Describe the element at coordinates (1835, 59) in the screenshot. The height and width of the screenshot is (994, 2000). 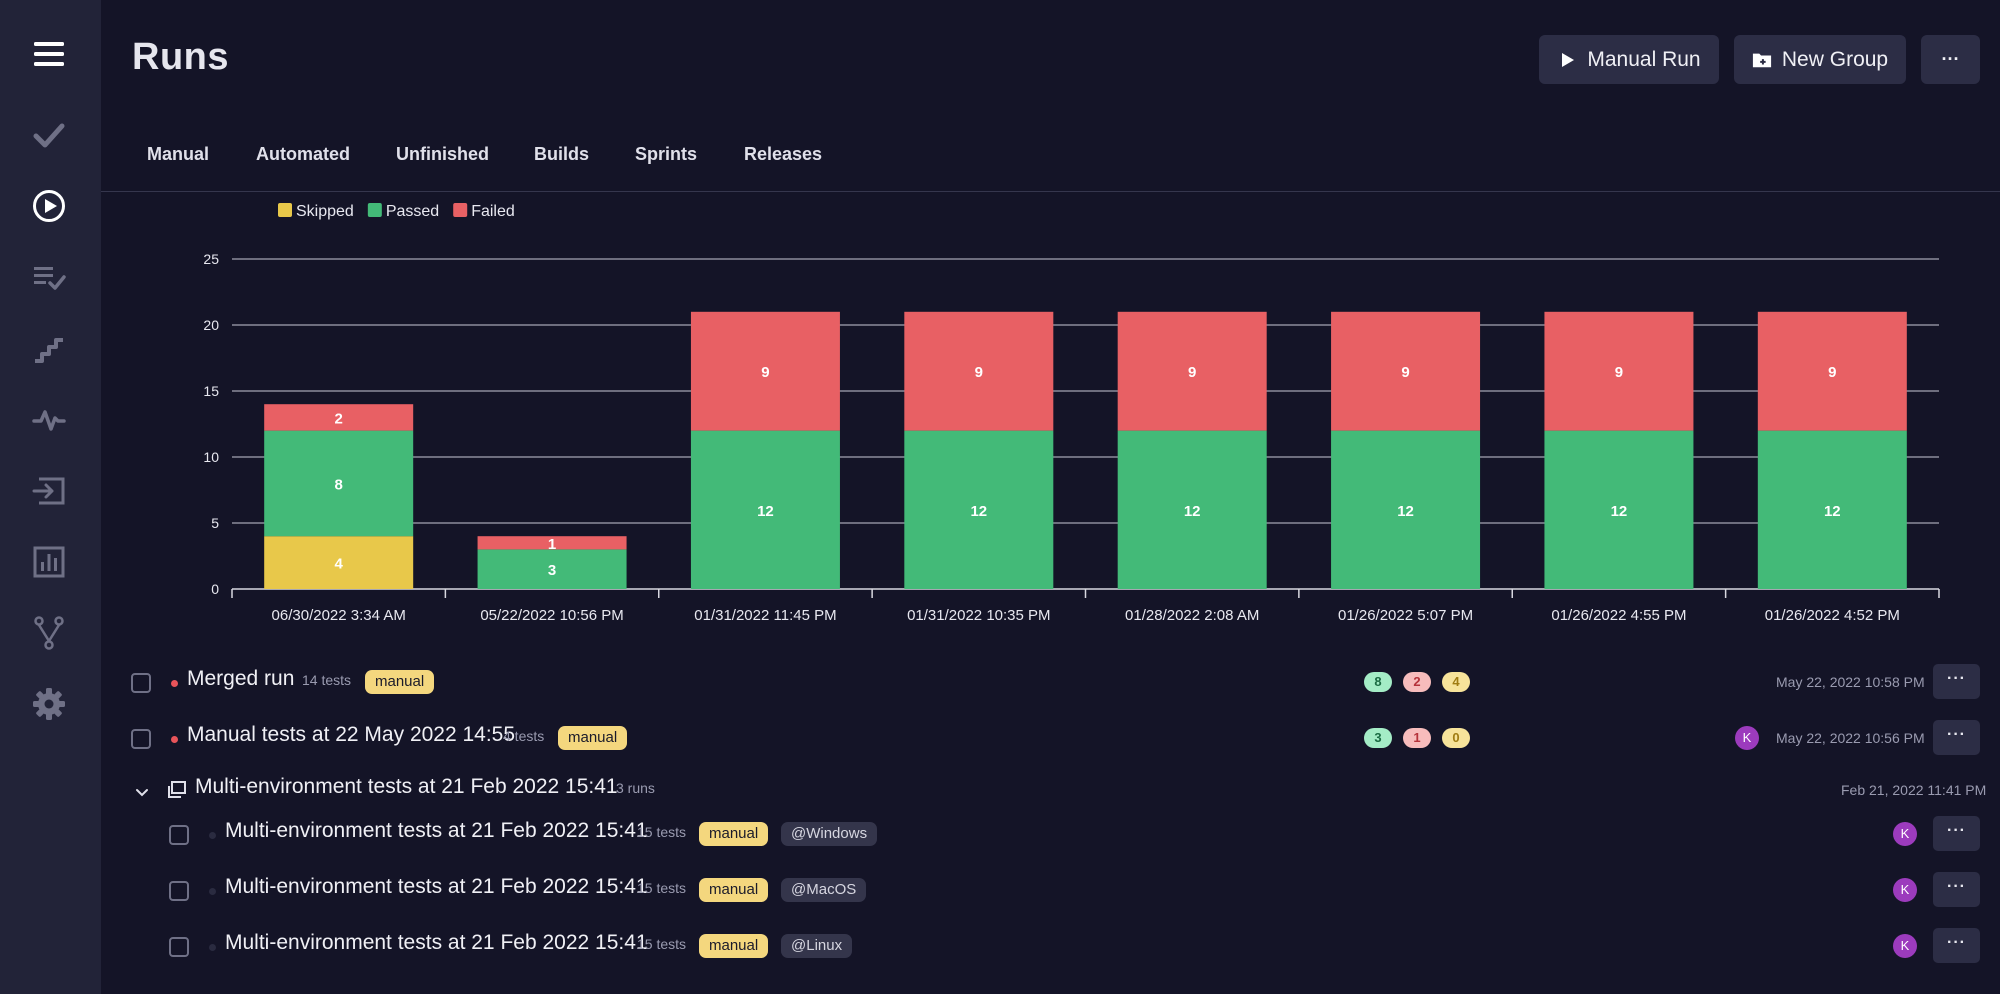
I see `new-group-label: New Group` at that location.